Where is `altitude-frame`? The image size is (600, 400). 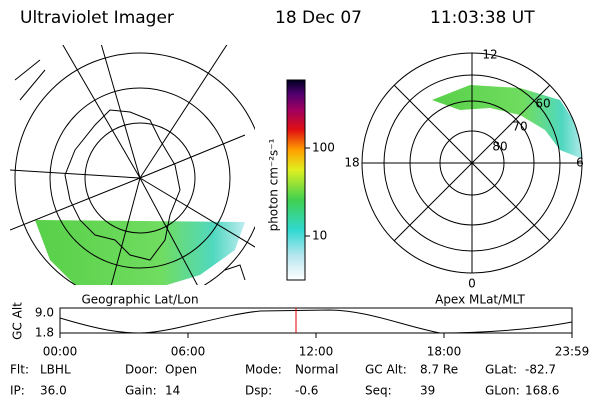
altitude-frame is located at coordinates (316, 320).